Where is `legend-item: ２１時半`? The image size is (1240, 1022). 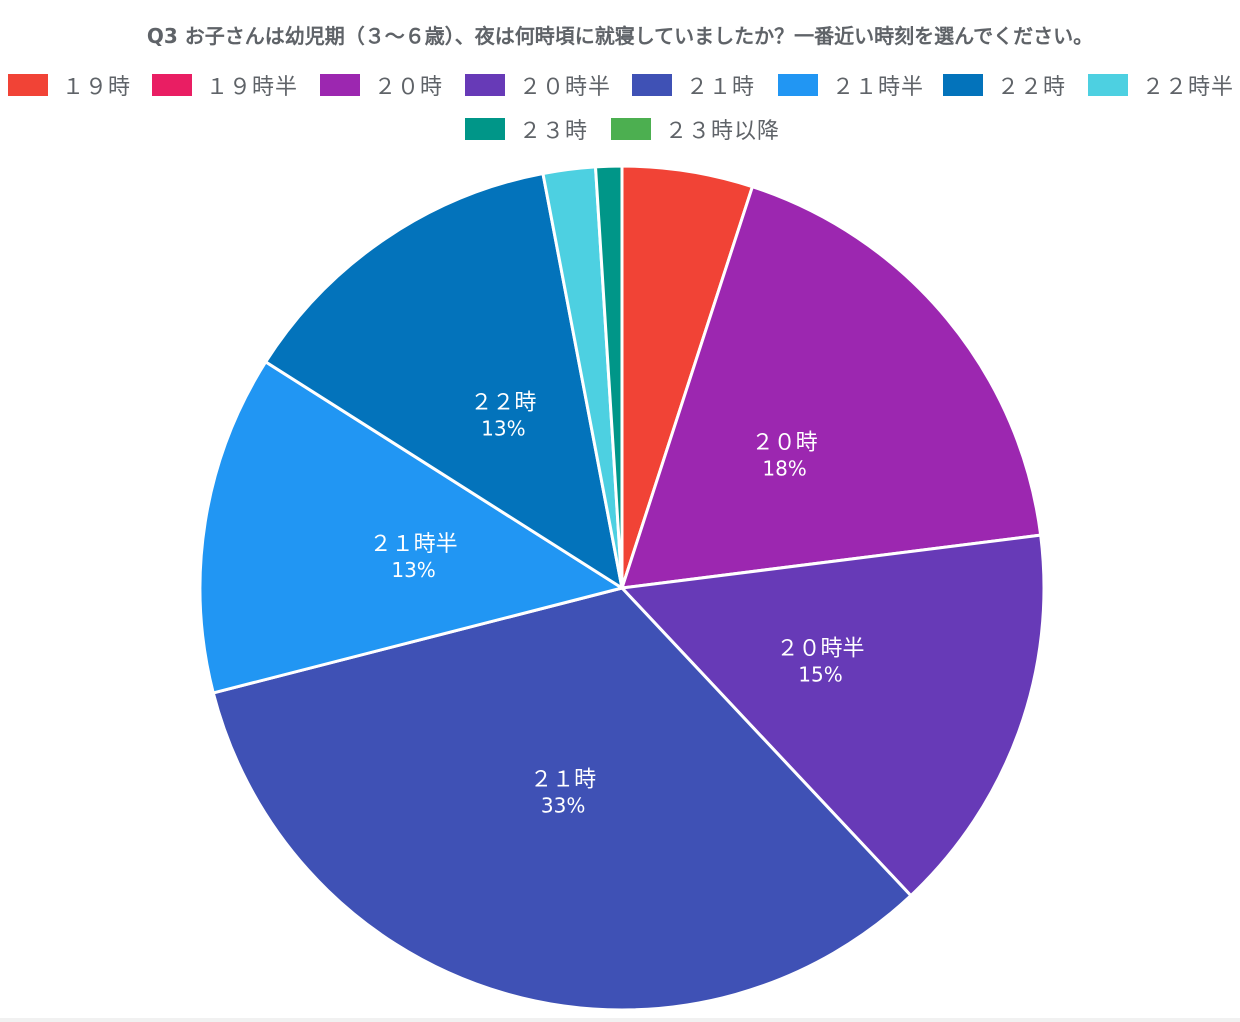 legend-item: ２１時半 is located at coordinates (851, 85).